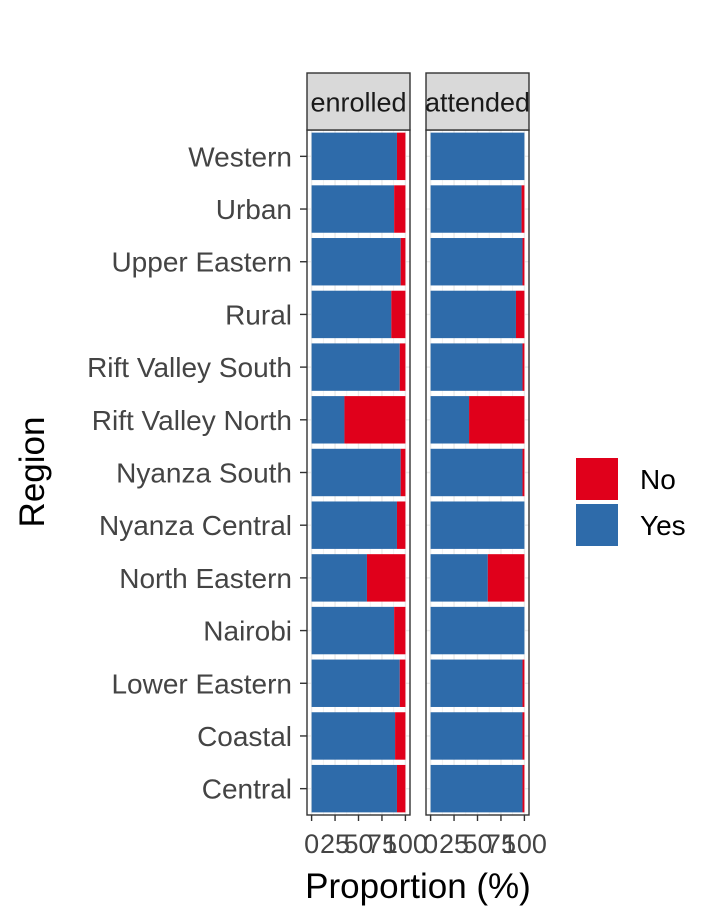  What do you see at coordinates (663, 525) in the screenshot?
I see `legend-label: Yes` at bounding box center [663, 525].